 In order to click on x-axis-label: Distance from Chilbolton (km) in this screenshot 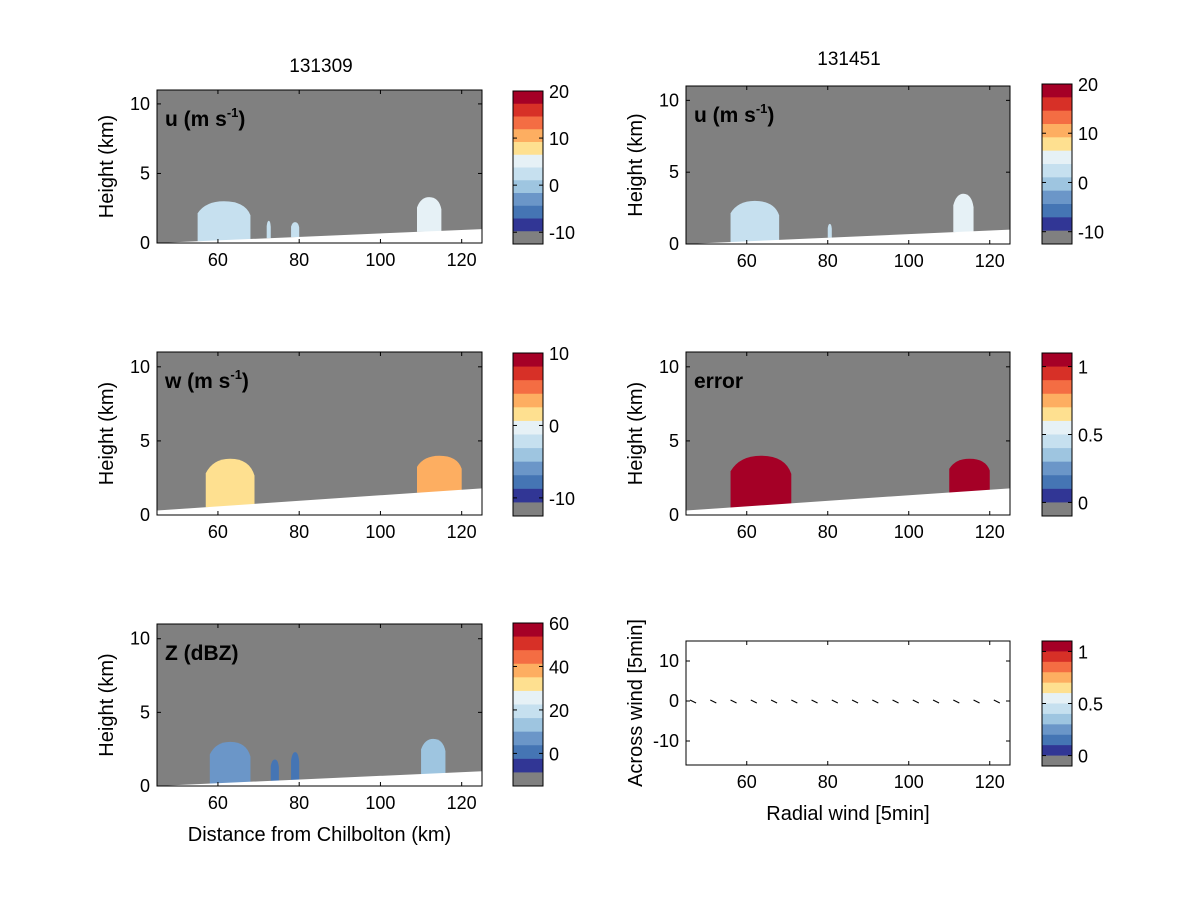, I will do `click(319, 835)`.